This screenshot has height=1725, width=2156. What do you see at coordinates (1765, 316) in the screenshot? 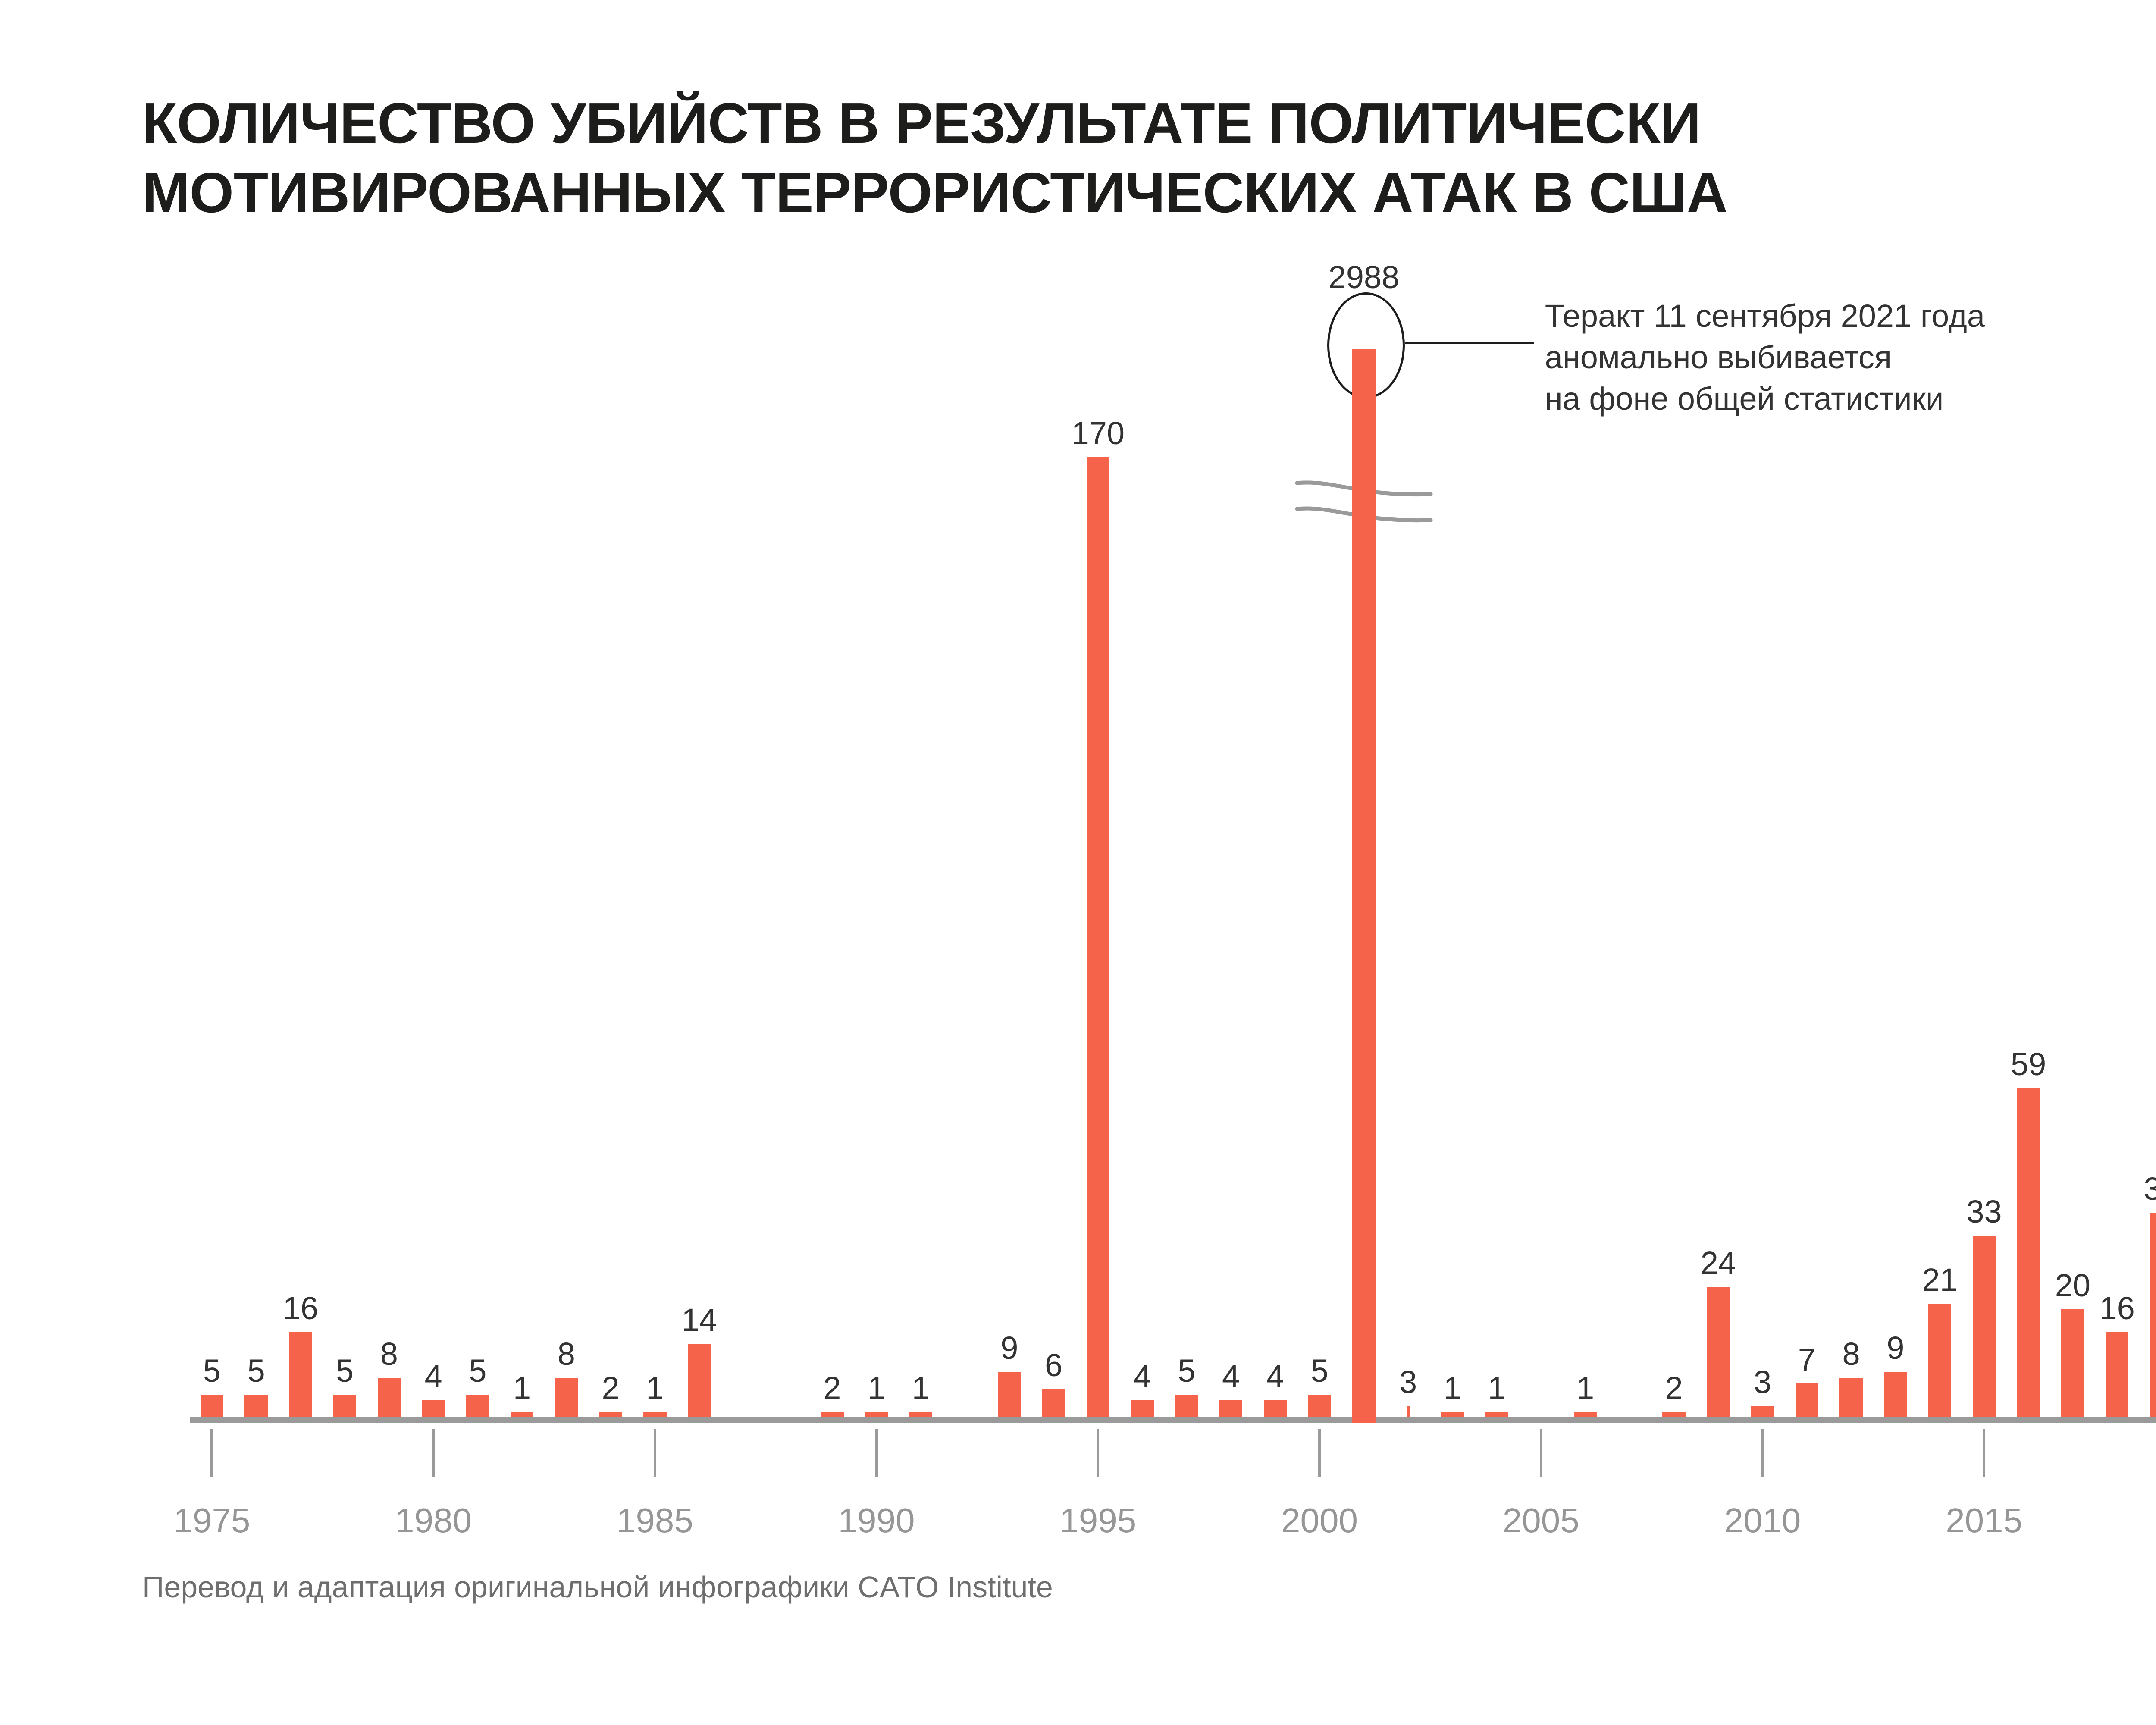
I see `annotation-line-1: Теракт 11 сентября 2021 года` at bounding box center [1765, 316].